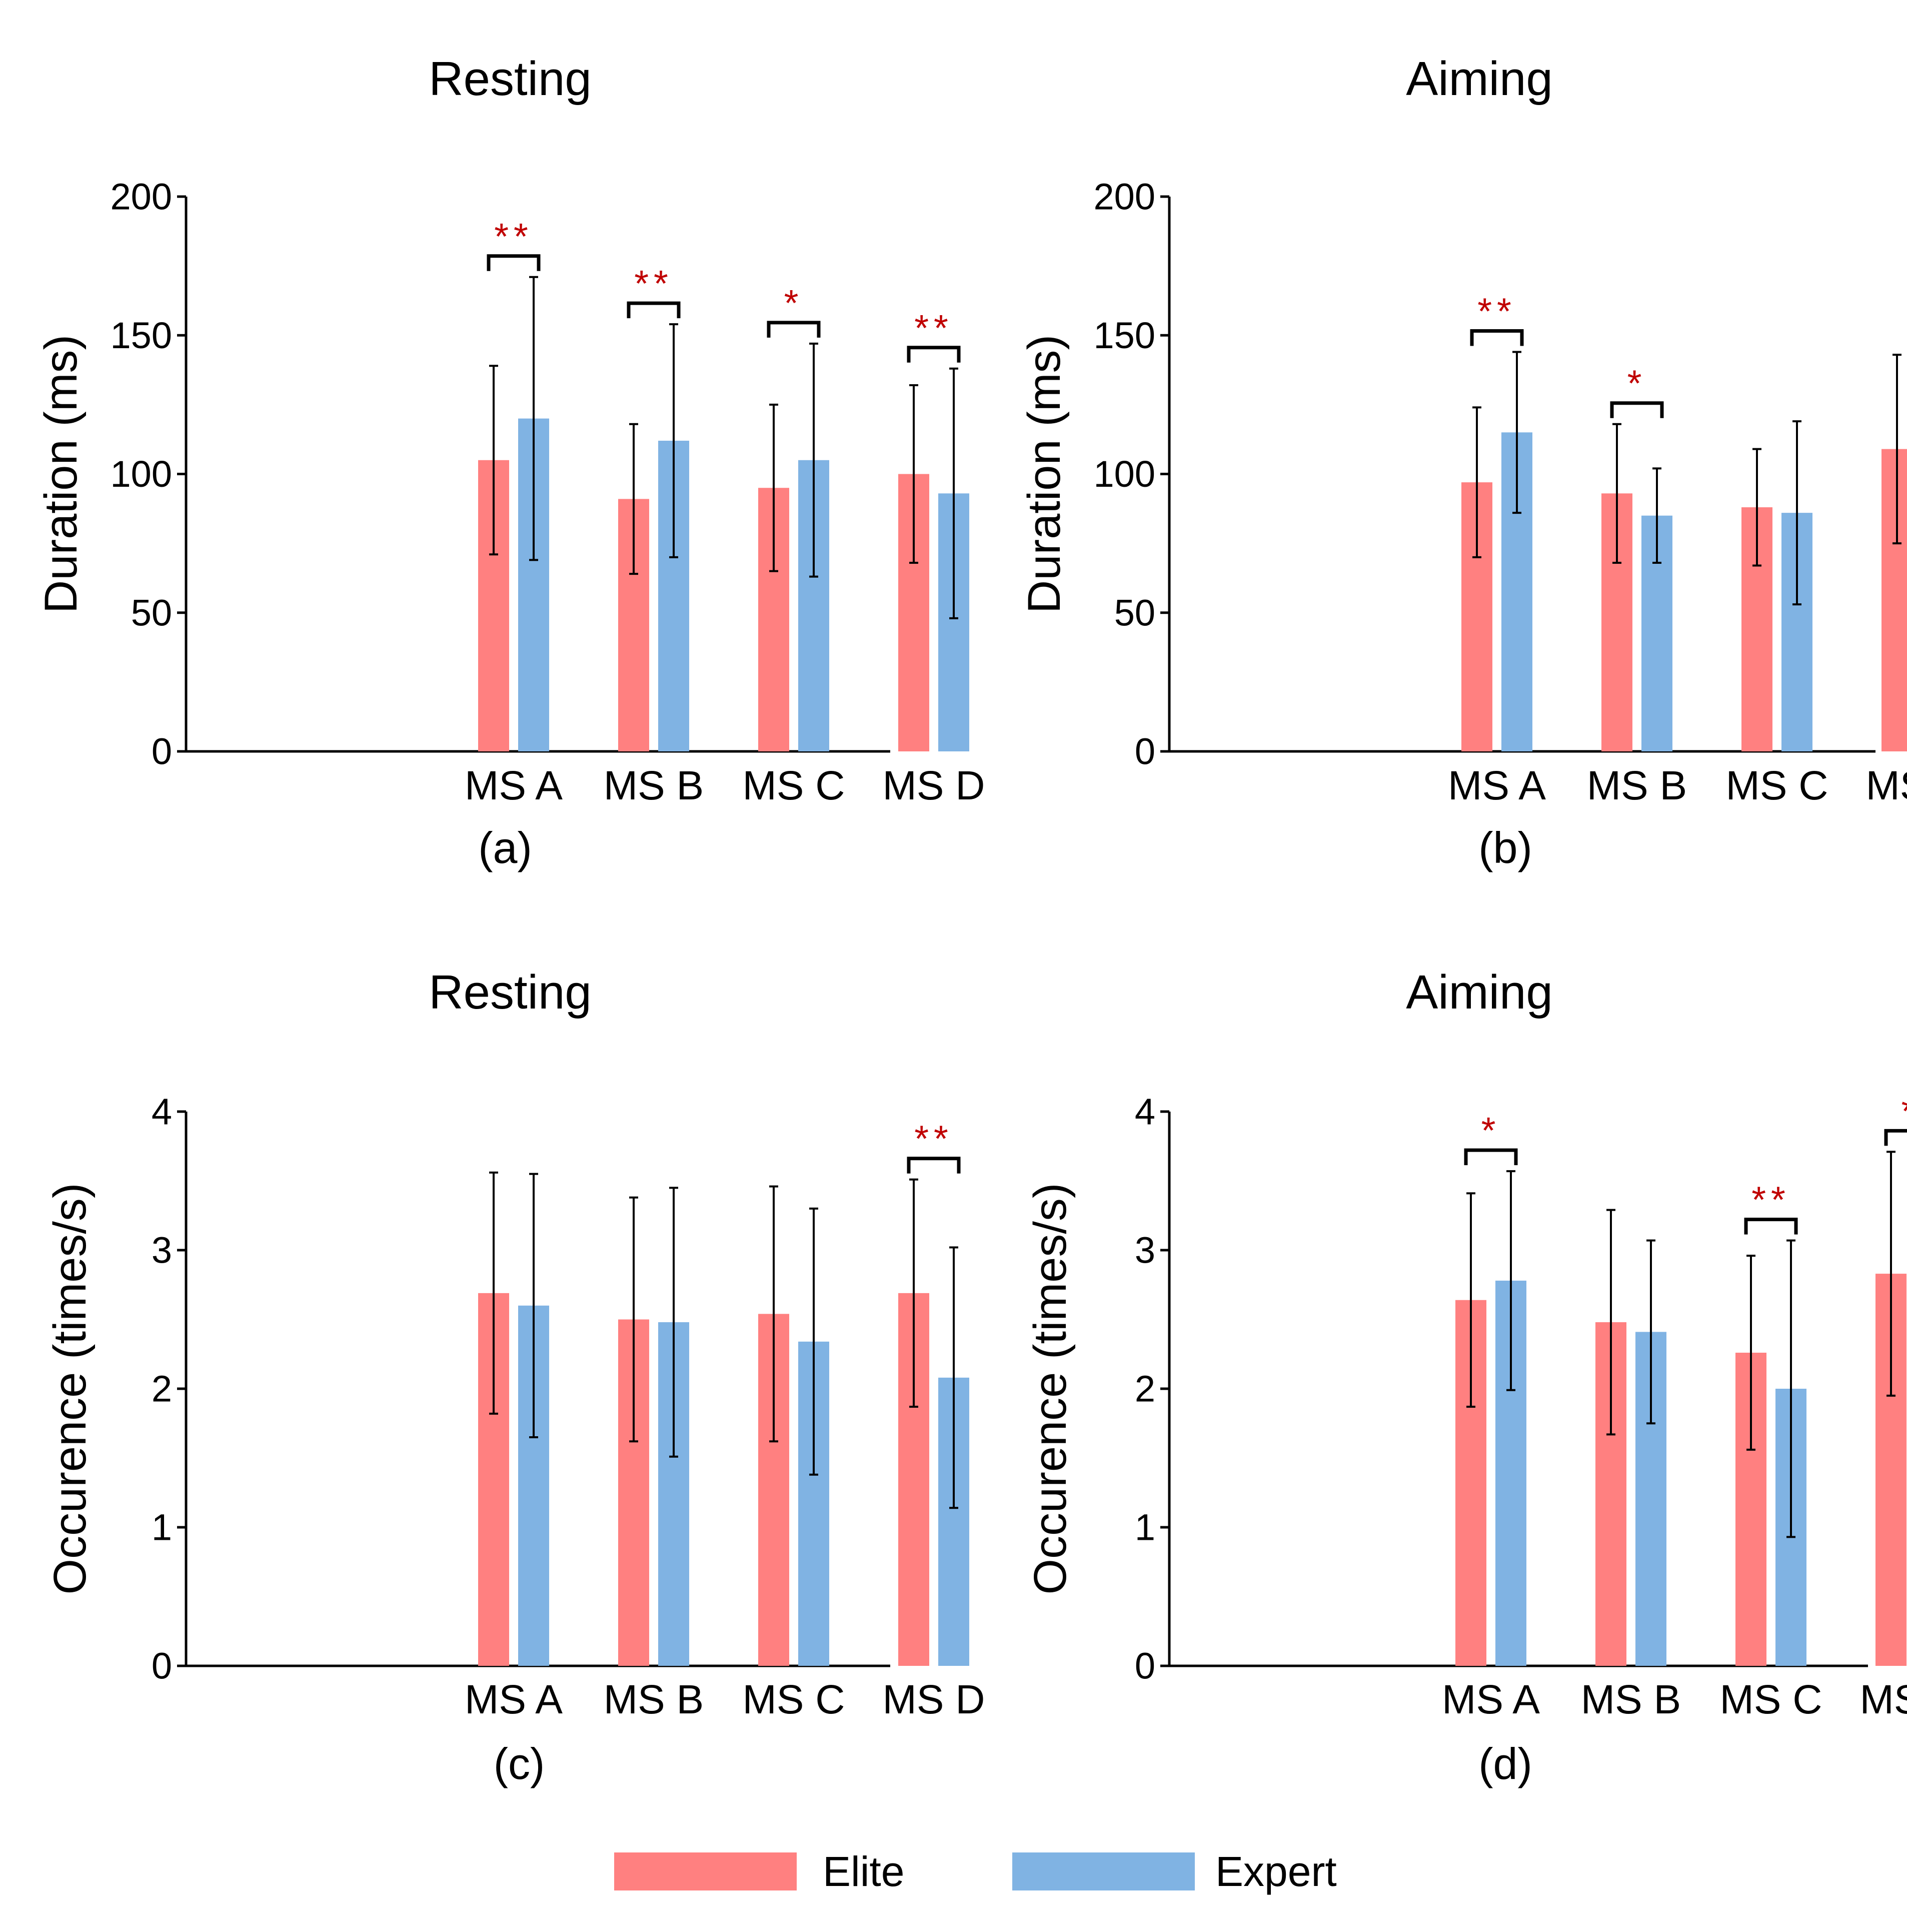 The height and width of the screenshot is (1932, 1907). Describe the element at coordinates (1103, 1871) in the screenshot. I see `legend-swatch-expert` at that location.